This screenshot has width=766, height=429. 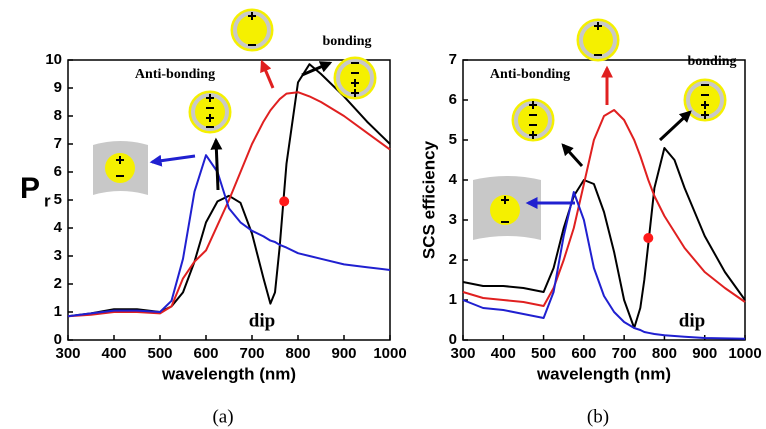 What do you see at coordinates (53, 59) in the screenshot?
I see `y-tick-label: 10` at bounding box center [53, 59].